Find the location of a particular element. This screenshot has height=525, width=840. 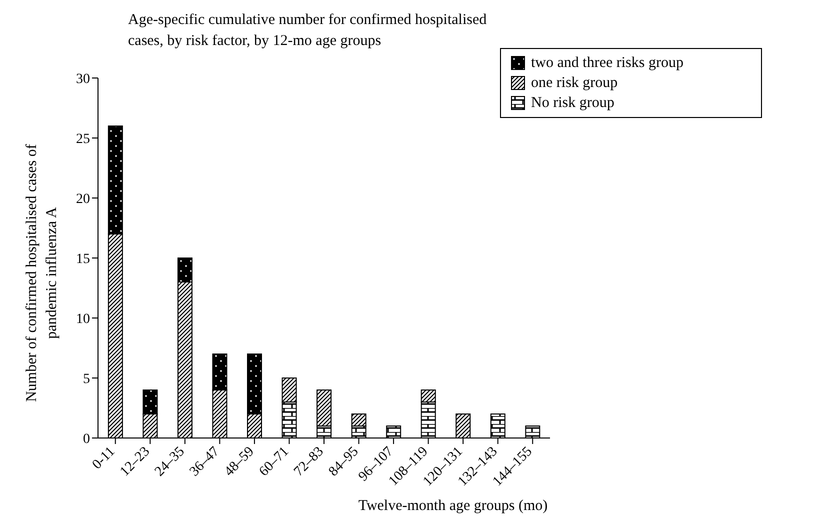

y-axis-title: Number of confirmed hospitalised cases of pandemic influenza A is located at coordinates (42, 273).